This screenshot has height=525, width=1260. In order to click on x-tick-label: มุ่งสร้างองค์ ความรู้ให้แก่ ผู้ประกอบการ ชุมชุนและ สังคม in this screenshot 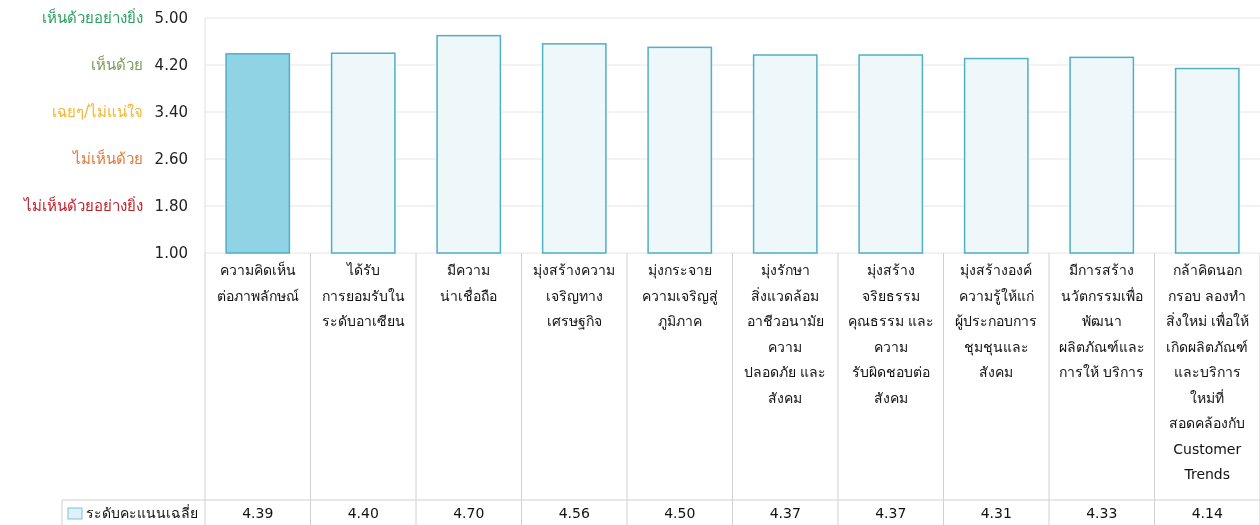, I will do `click(996, 321)`.